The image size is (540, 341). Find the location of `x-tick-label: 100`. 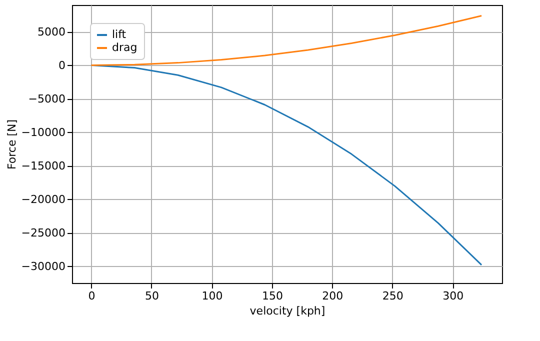

x-tick-label: 100 is located at coordinates (212, 296).